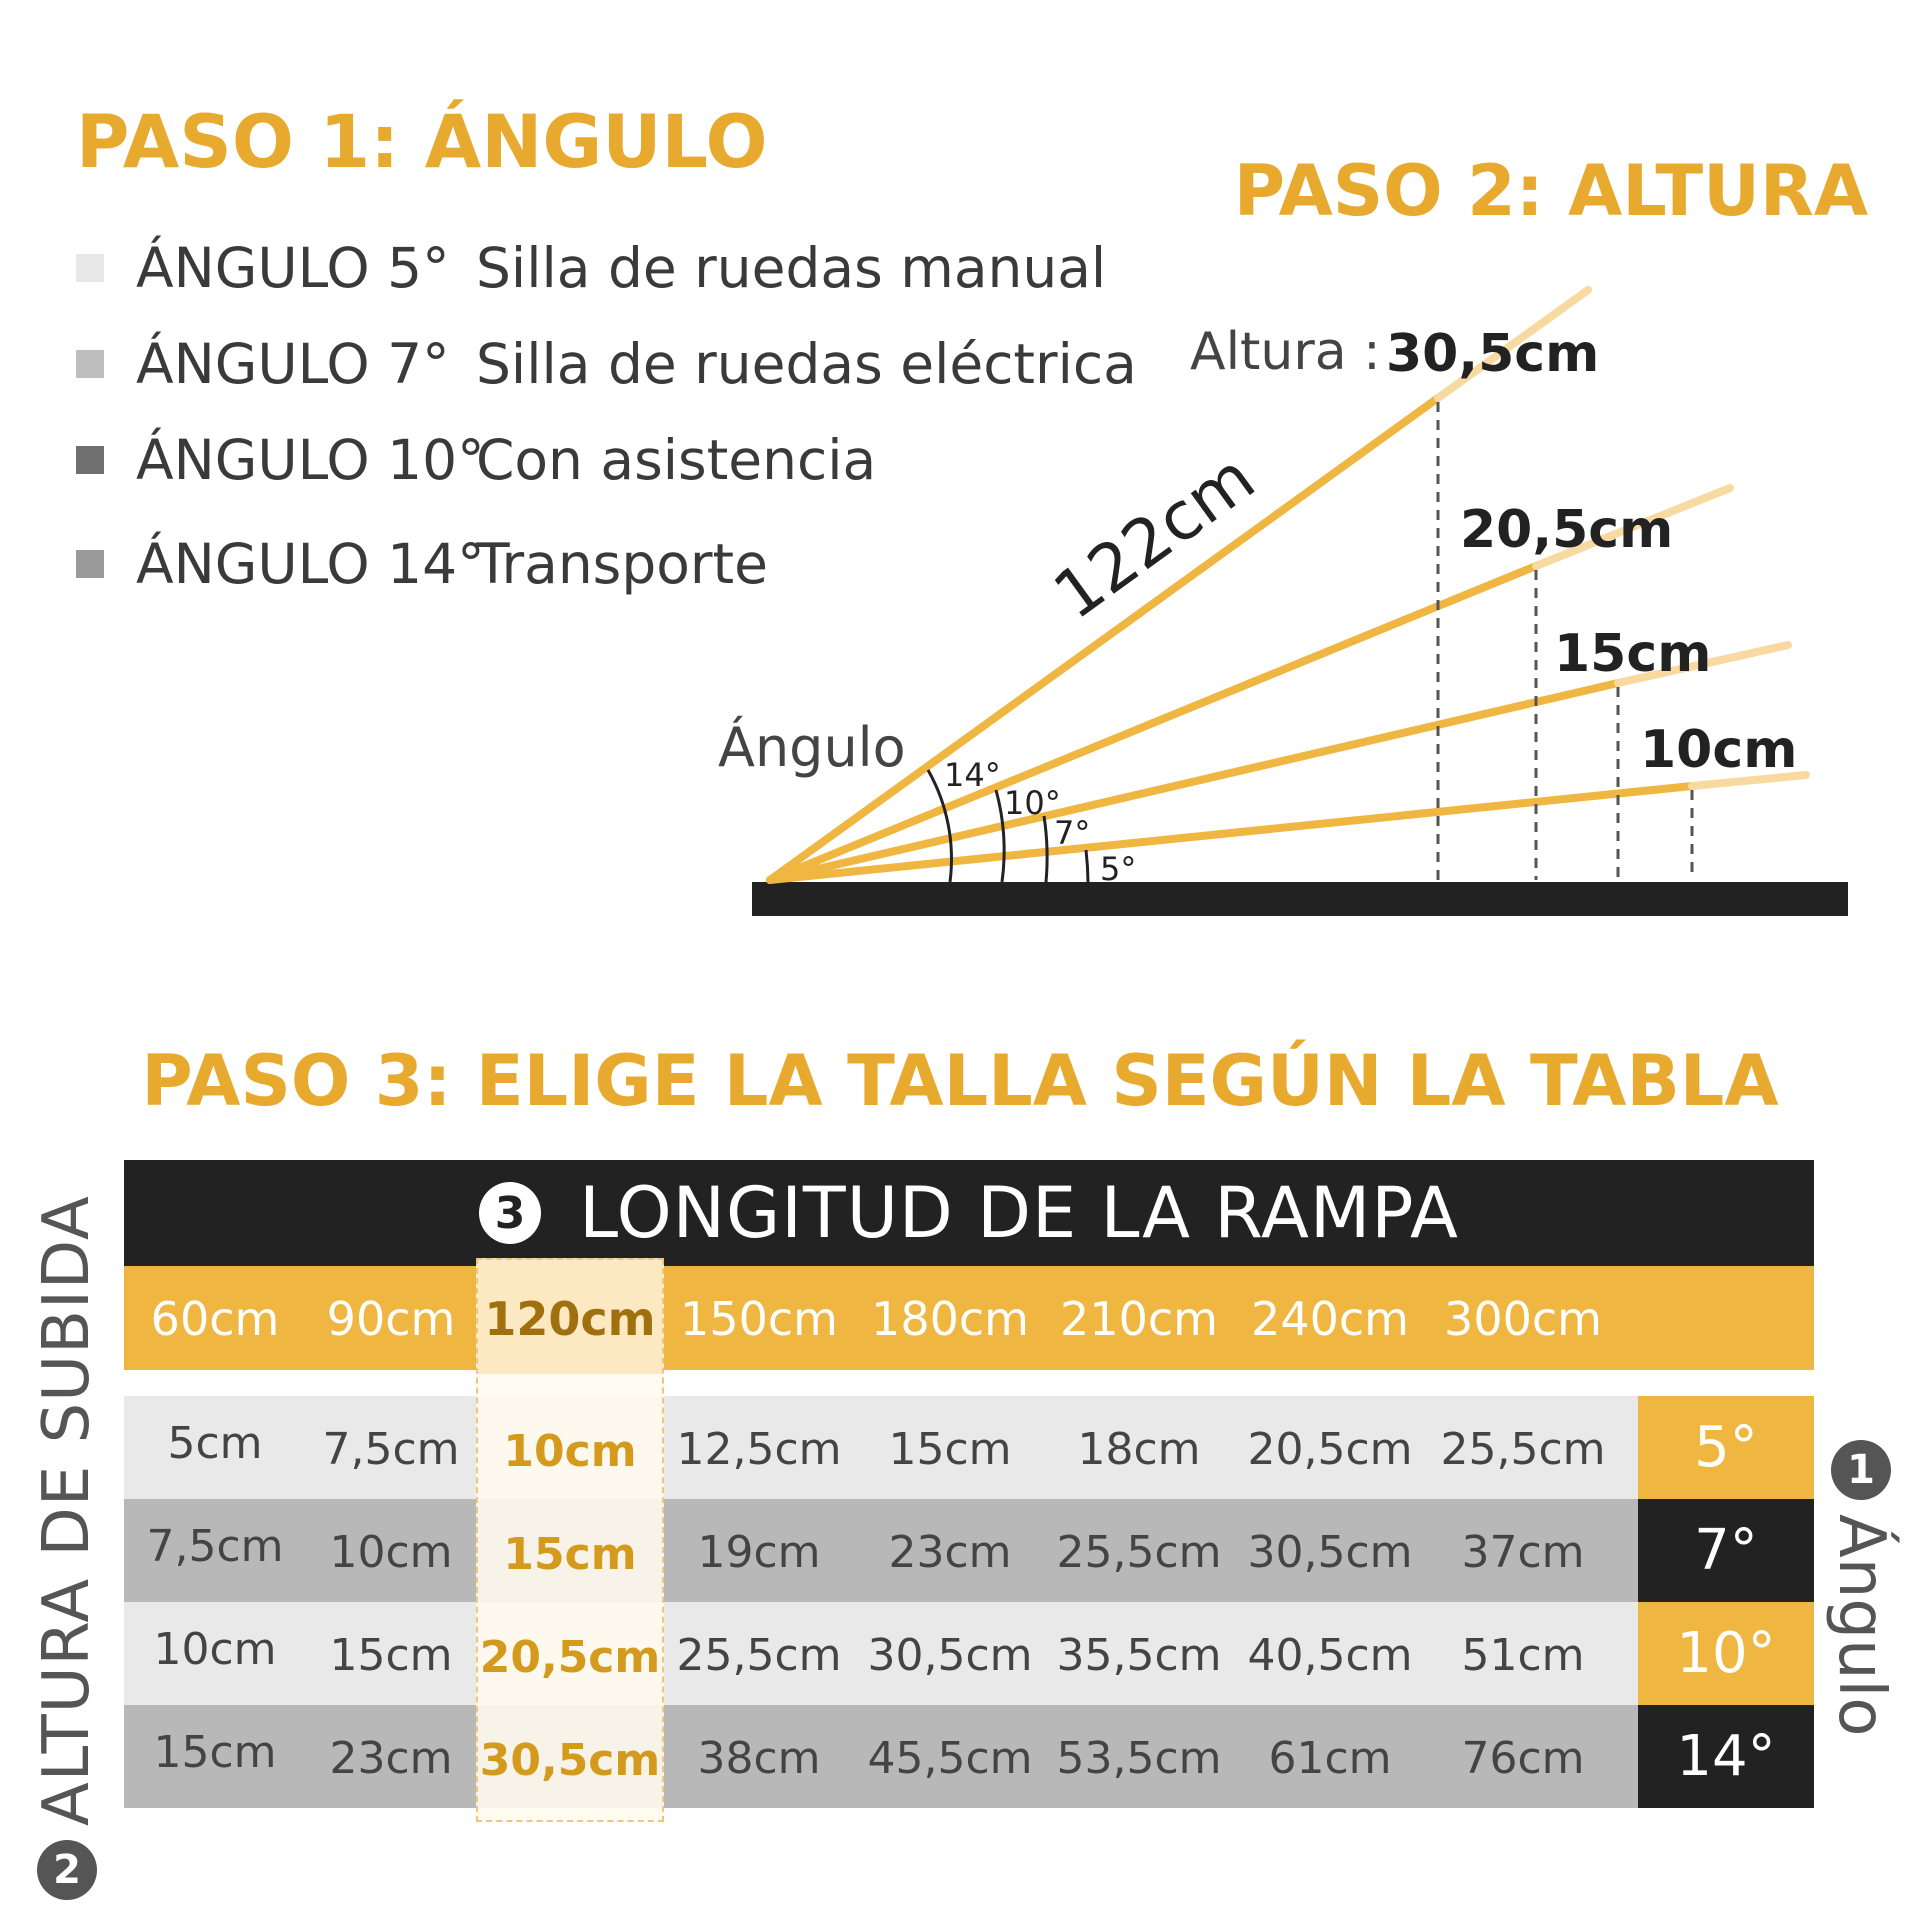 The width and height of the screenshot is (1920, 1920). I want to click on table-cell-120-14: 30,5cm, so click(570, 1760).